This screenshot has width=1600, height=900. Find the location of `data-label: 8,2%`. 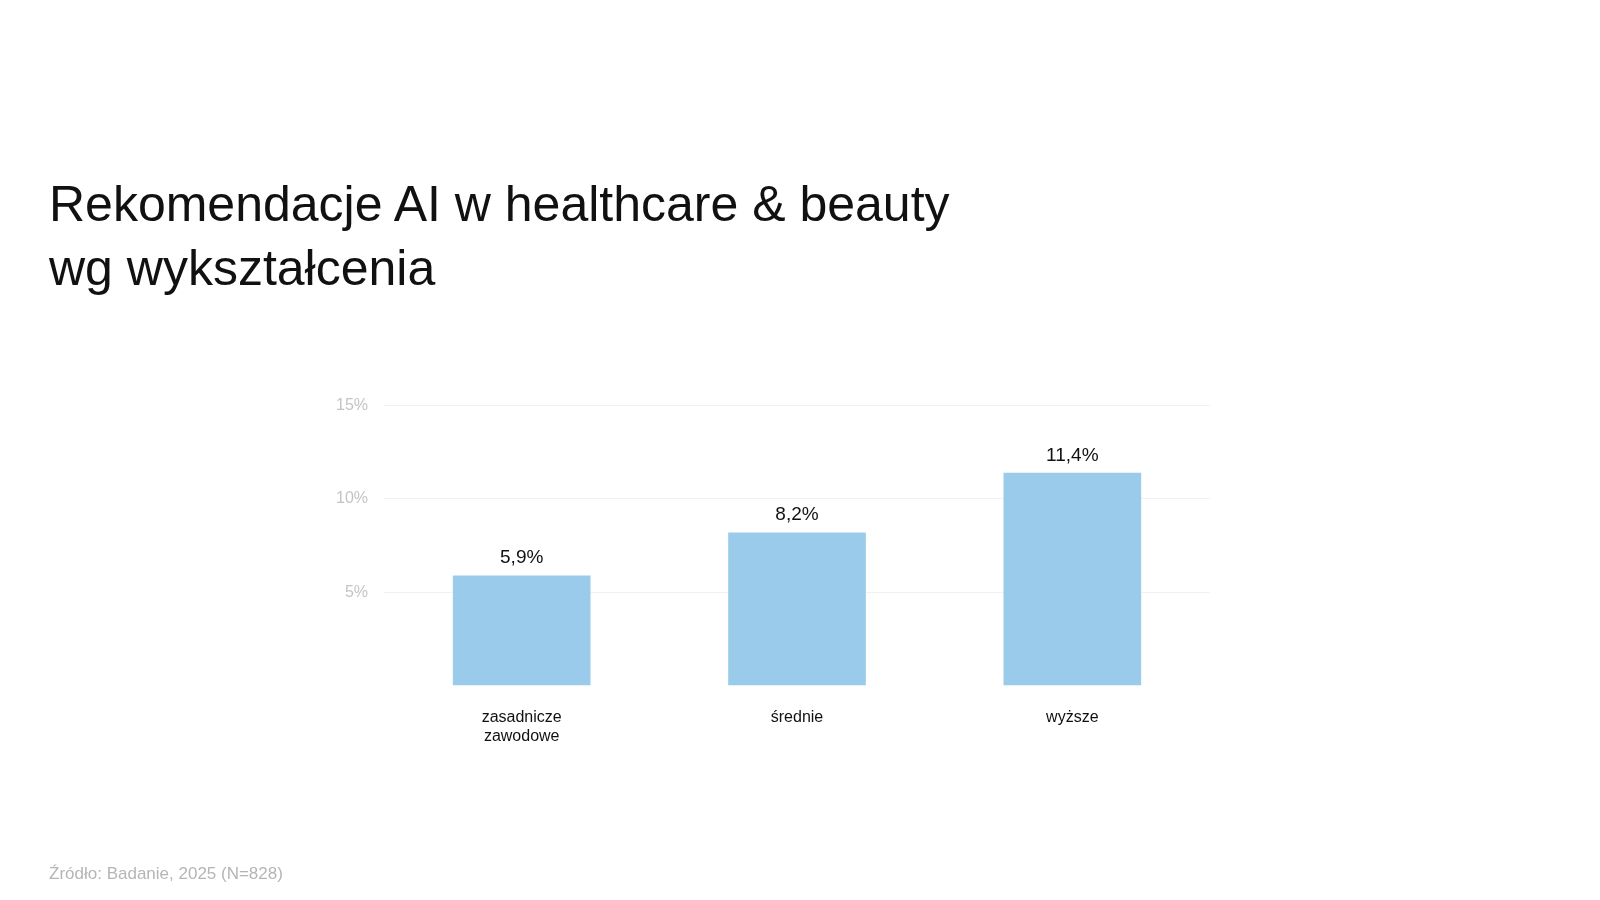

data-label: 8,2% is located at coordinates (797, 514).